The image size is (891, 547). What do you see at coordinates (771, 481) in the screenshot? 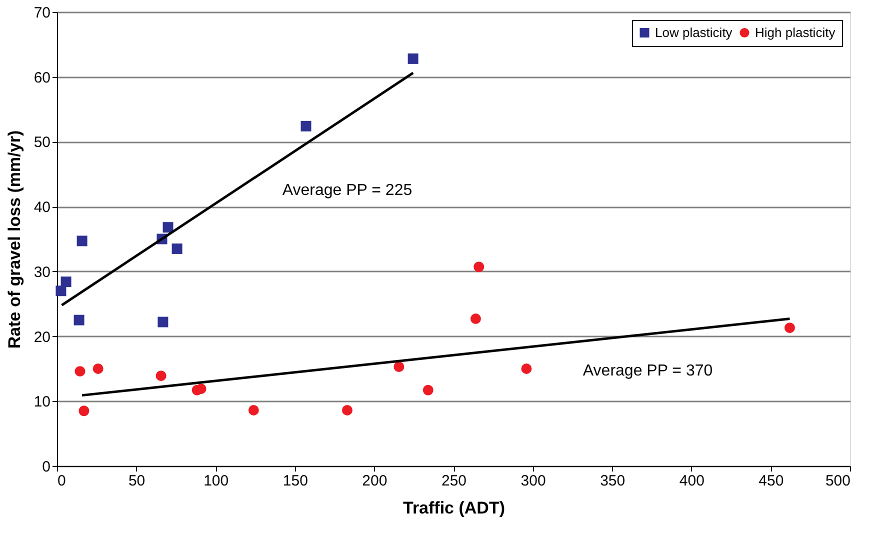
I see `x-tick-label: 450` at bounding box center [771, 481].